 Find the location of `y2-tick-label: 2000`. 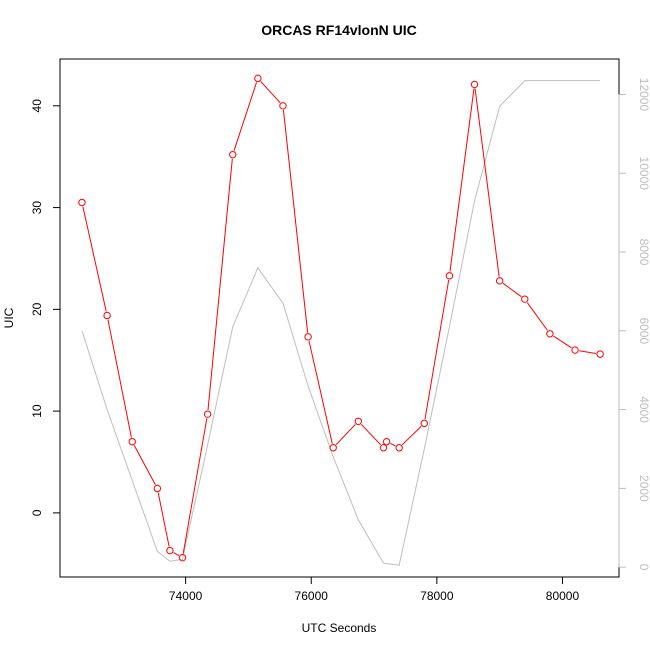

y2-tick-label: 2000 is located at coordinates (643, 488).